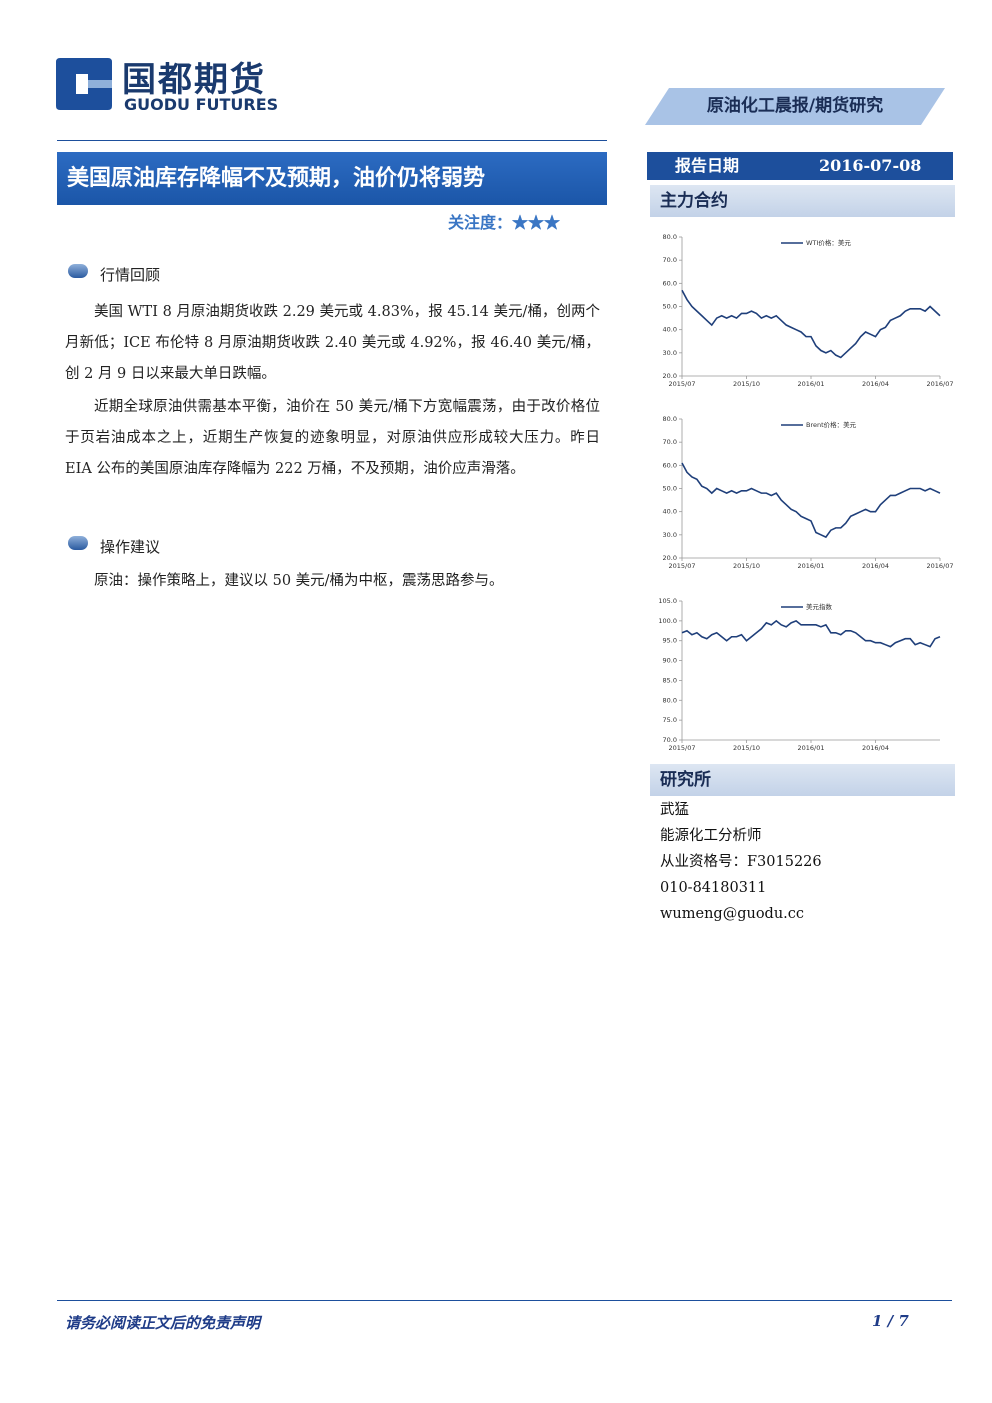 This screenshot has height=1403, width=992. Describe the element at coordinates (713, 888) in the screenshot. I see `analyst-line: 010-84180311` at that location.